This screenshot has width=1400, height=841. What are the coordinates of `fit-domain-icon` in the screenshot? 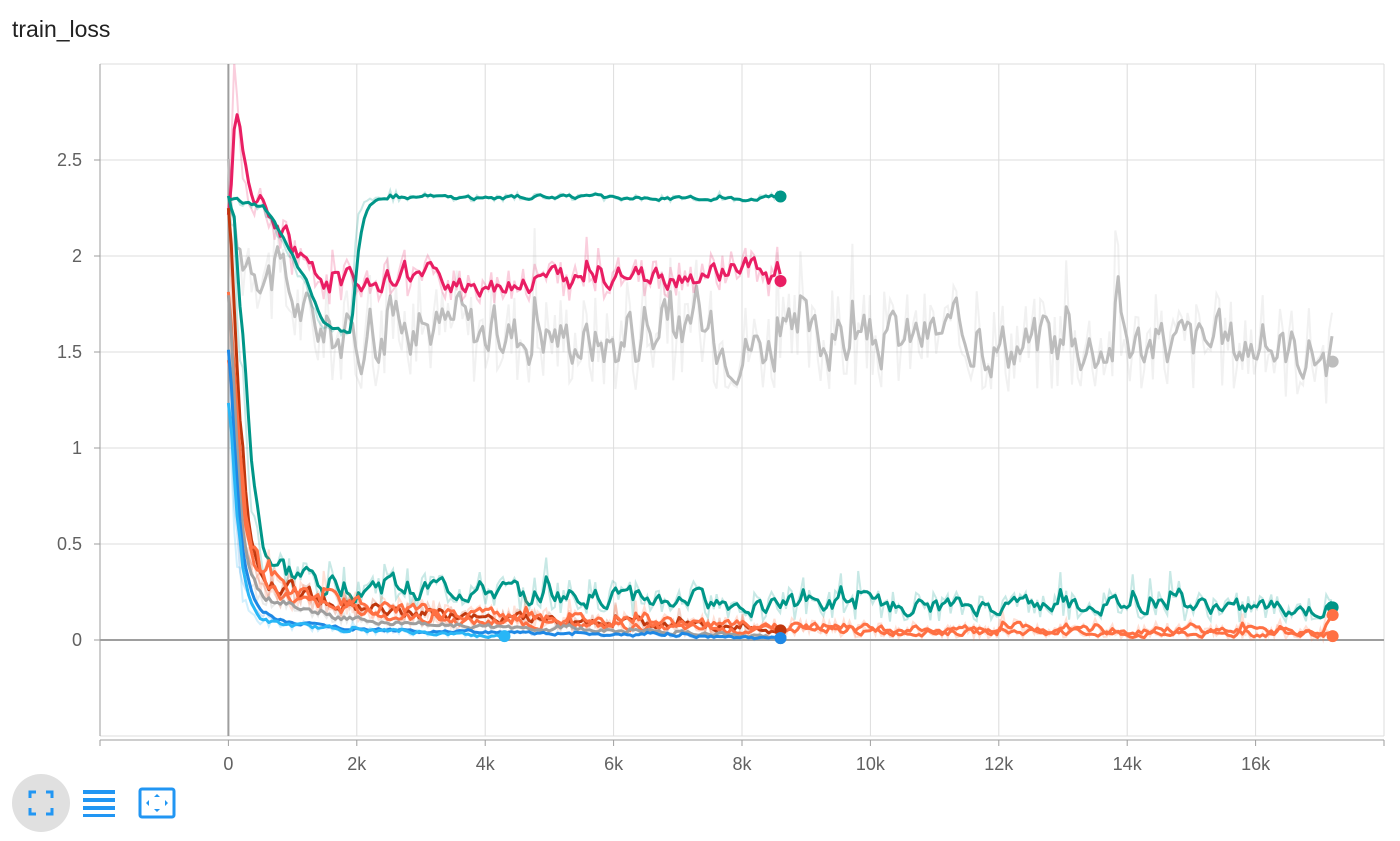 It's located at (157, 803).